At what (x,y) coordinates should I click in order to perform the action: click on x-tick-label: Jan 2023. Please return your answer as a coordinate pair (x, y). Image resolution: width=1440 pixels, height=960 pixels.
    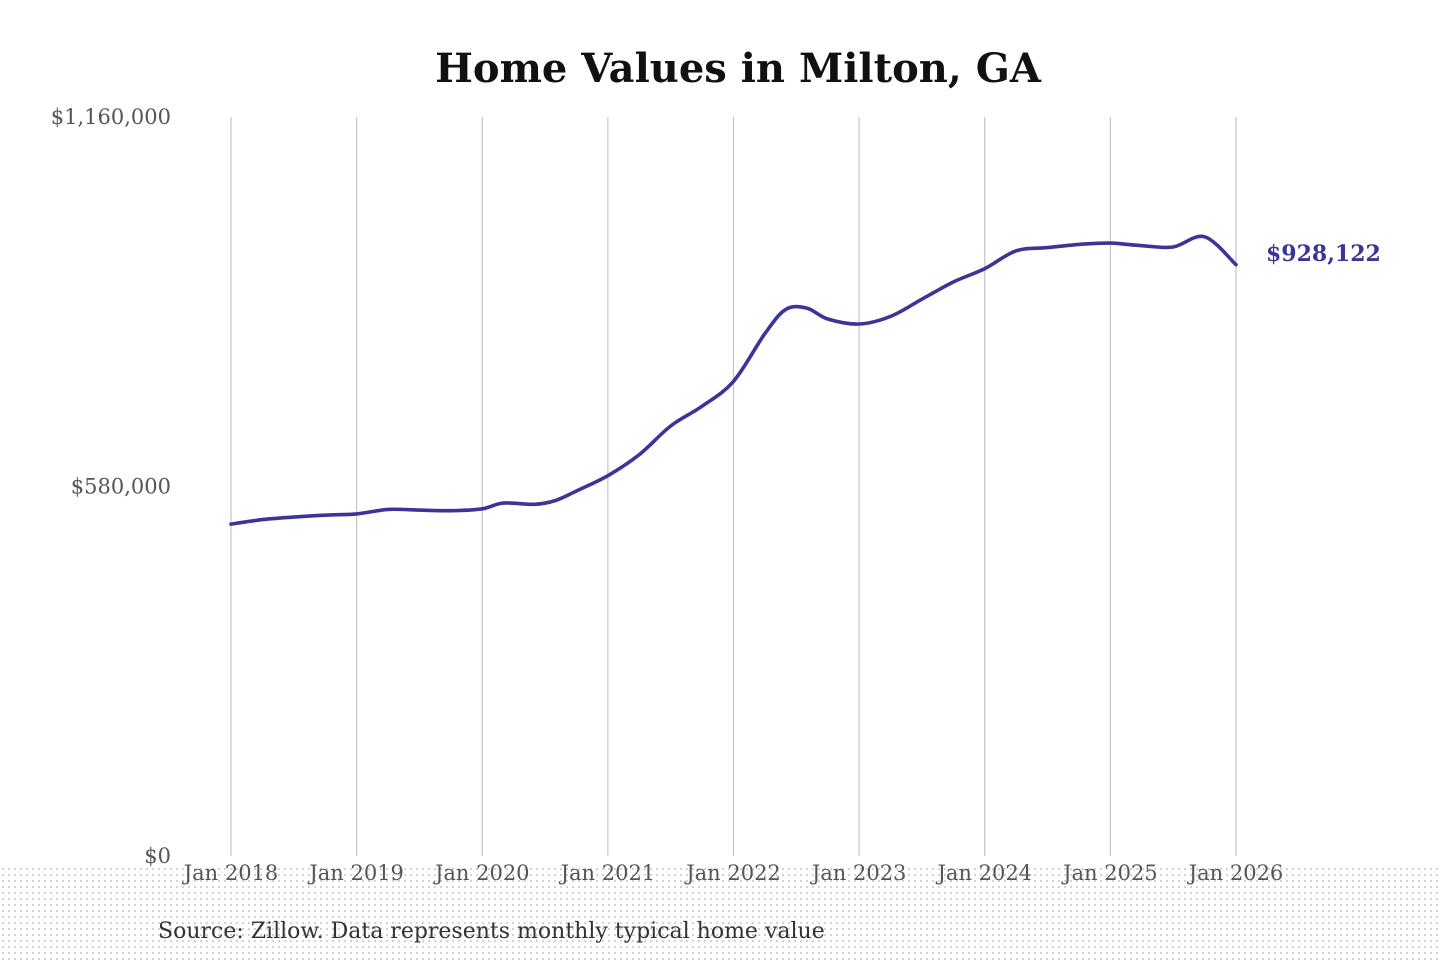
    Looking at the image, I should click on (858, 873).